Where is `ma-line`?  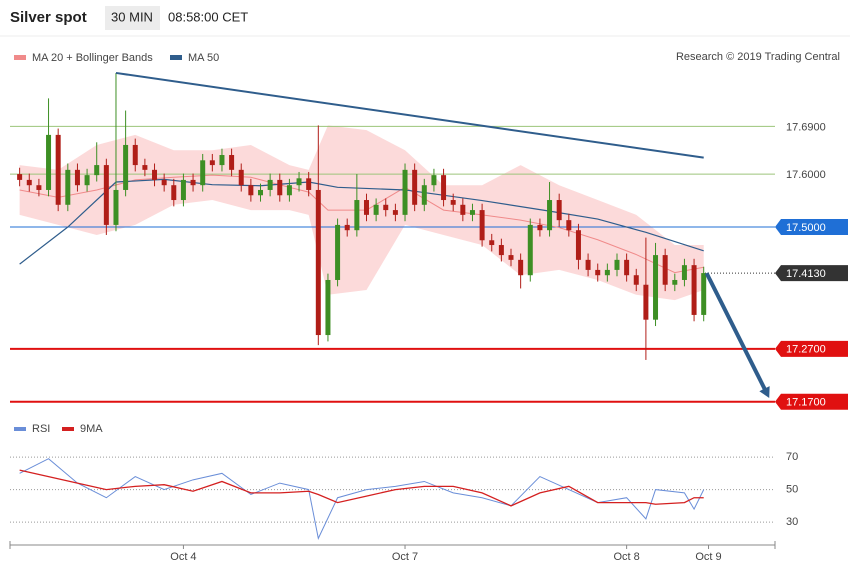 ma-line is located at coordinates (361, 224).